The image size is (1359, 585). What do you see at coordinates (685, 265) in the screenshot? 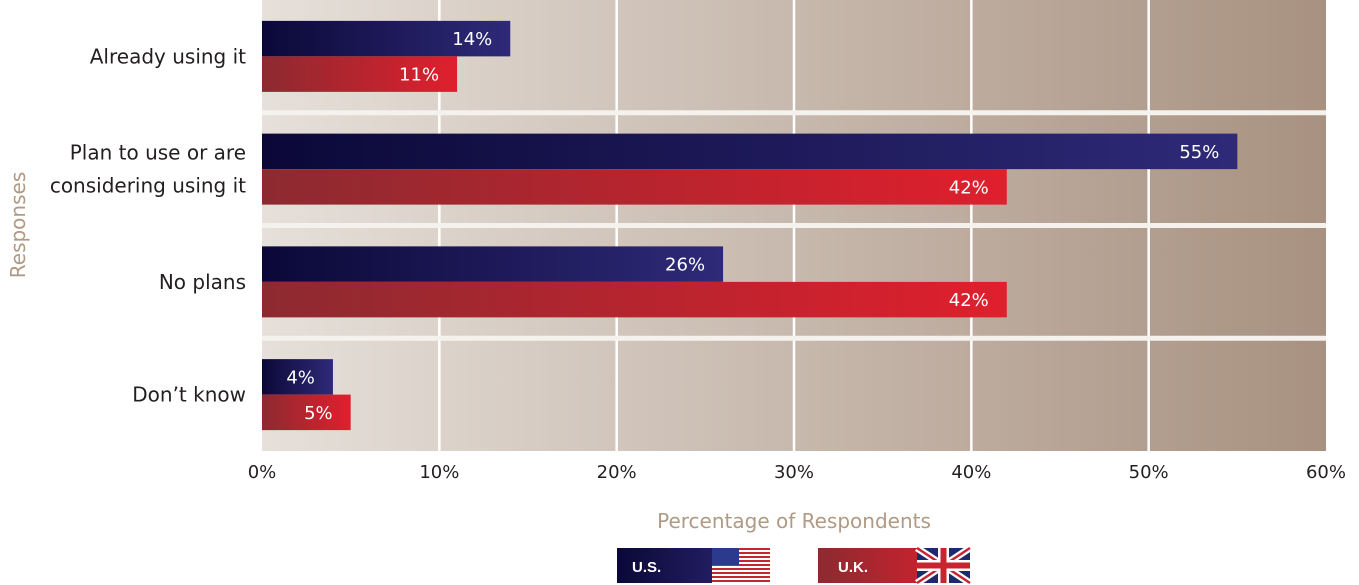
I see `data-label: 26%` at bounding box center [685, 265].